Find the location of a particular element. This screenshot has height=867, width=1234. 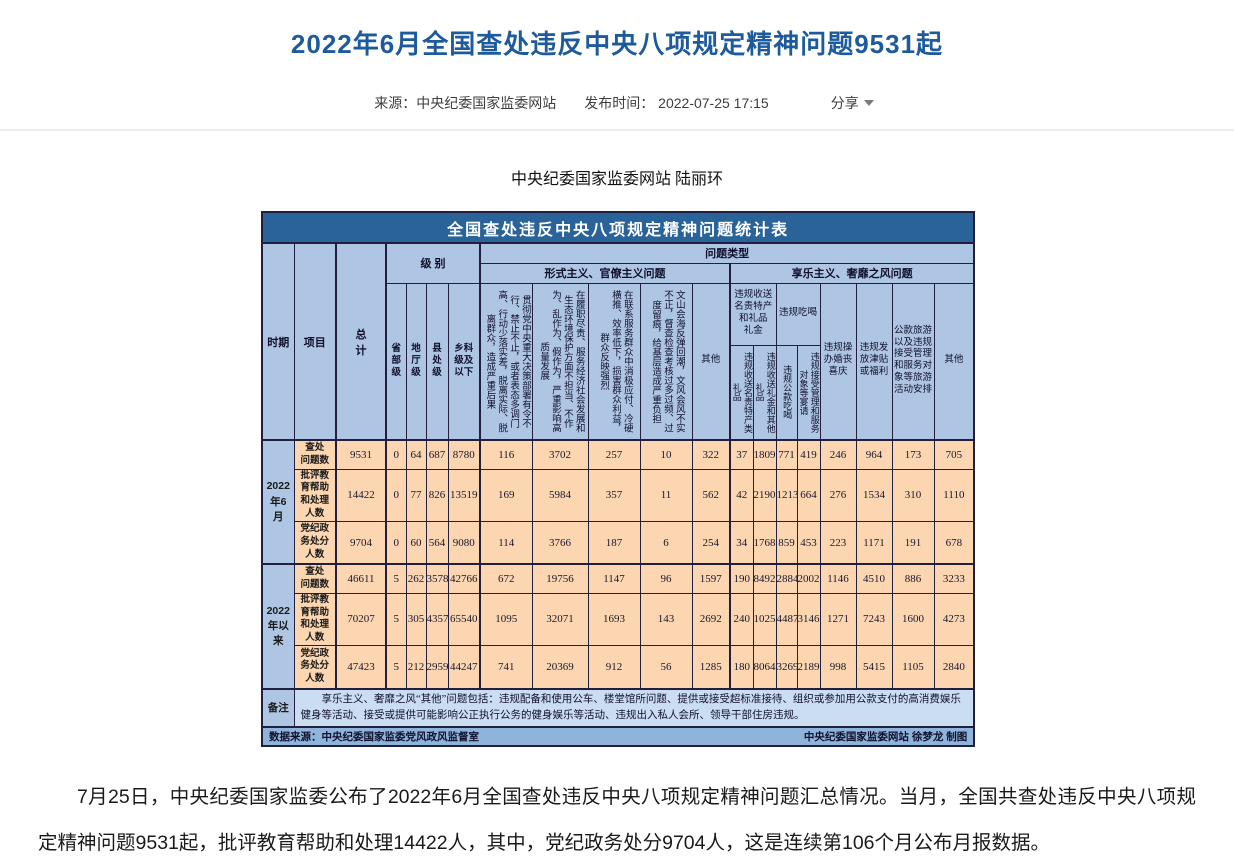

data-source: 数据来源：中央纪委国家监委党风政风监督室 is located at coordinates (374, 737).